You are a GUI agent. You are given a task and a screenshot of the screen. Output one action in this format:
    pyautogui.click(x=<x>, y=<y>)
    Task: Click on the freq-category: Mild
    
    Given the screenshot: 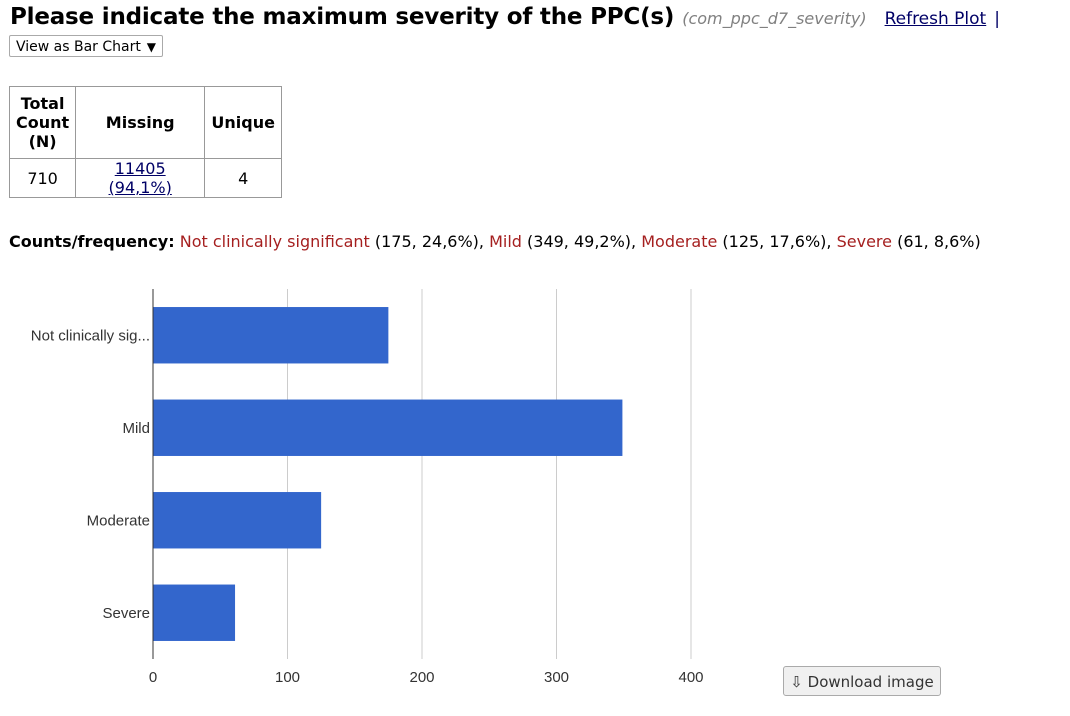 What is the action you would take?
    pyautogui.click(x=505, y=241)
    